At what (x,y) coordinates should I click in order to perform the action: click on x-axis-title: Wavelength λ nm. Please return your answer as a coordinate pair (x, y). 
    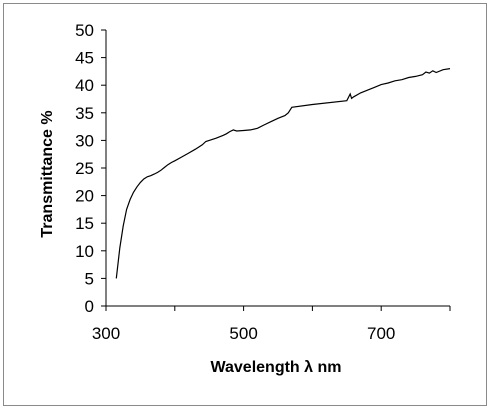
    Looking at the image, I should click on (276, 367).